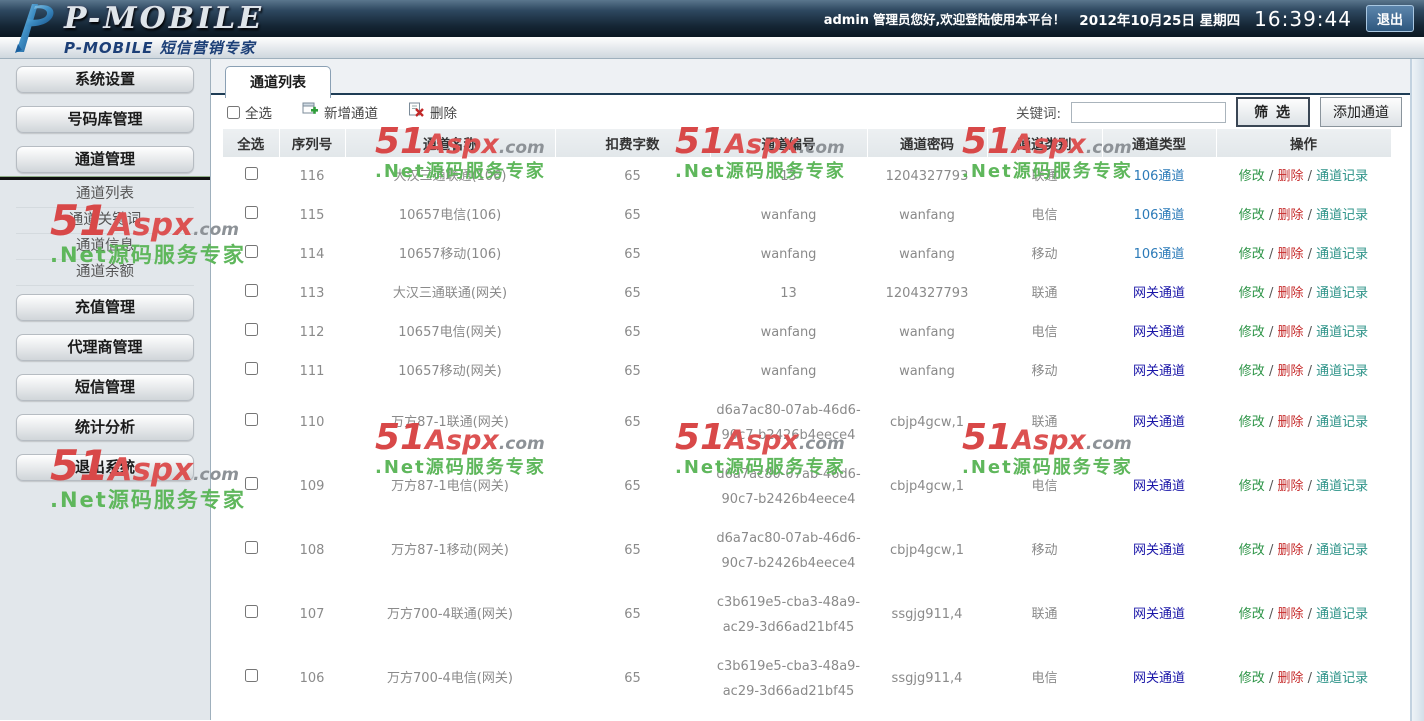 The height and width of the screenshot is (721, 1424). What do you see at coordinates (788, 423) in the screenshot?
I see `cell-channel-account: d6a7ac80-07ab-46d6-90c7-b2426b4eece4` at bounding box center [788, 423].